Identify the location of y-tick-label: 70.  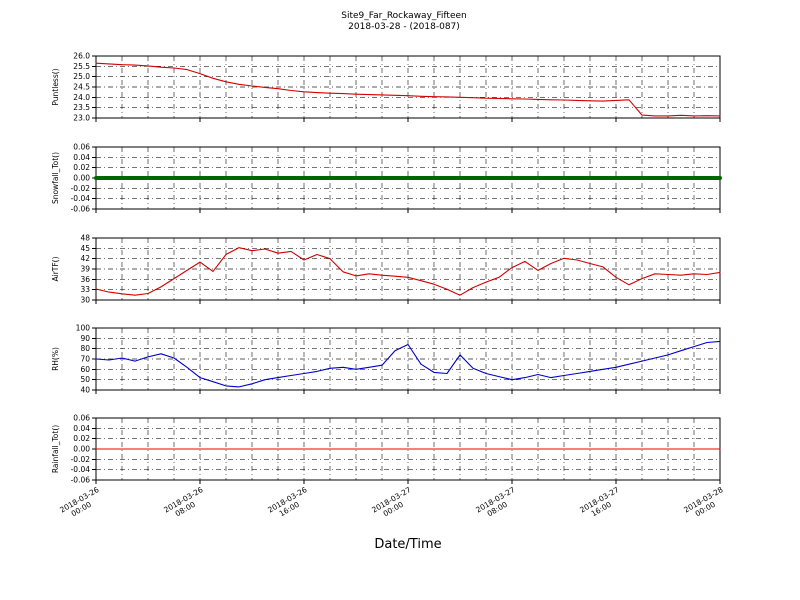
(85, 359).